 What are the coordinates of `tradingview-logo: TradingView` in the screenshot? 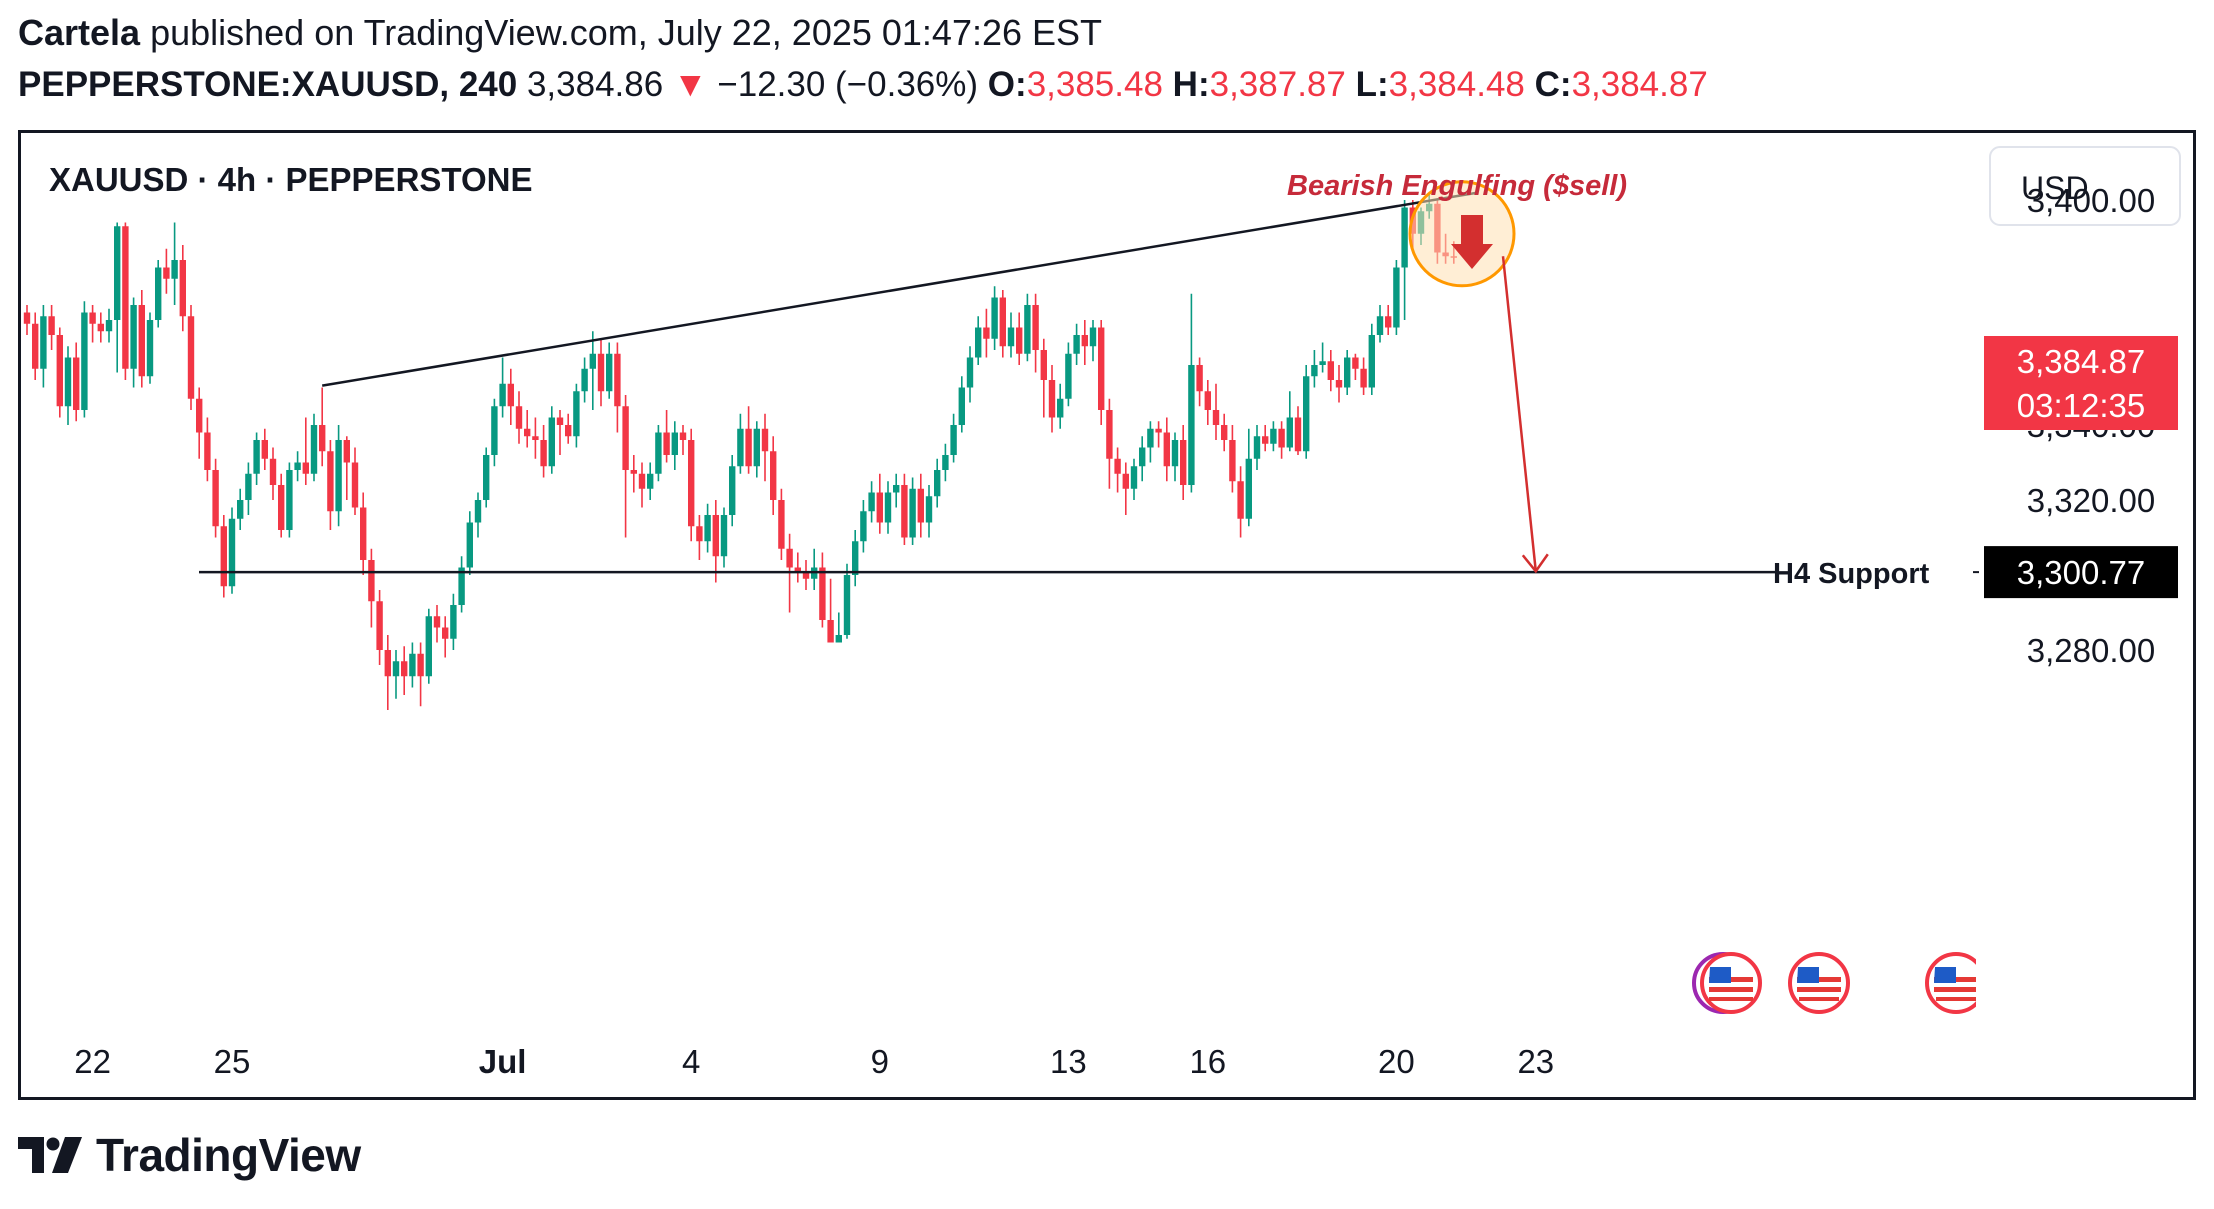 It's located at (189, 1155).